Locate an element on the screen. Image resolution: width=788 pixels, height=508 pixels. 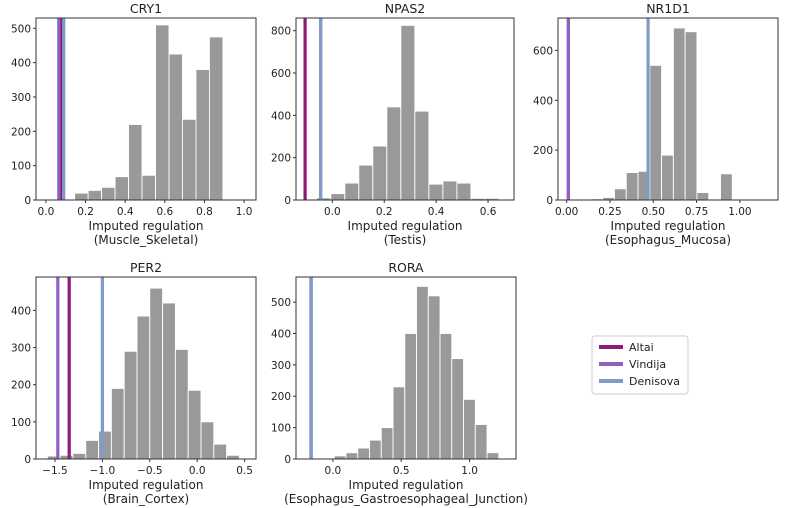
panel-title: NPAS2 is located at coordinates (405, 8).